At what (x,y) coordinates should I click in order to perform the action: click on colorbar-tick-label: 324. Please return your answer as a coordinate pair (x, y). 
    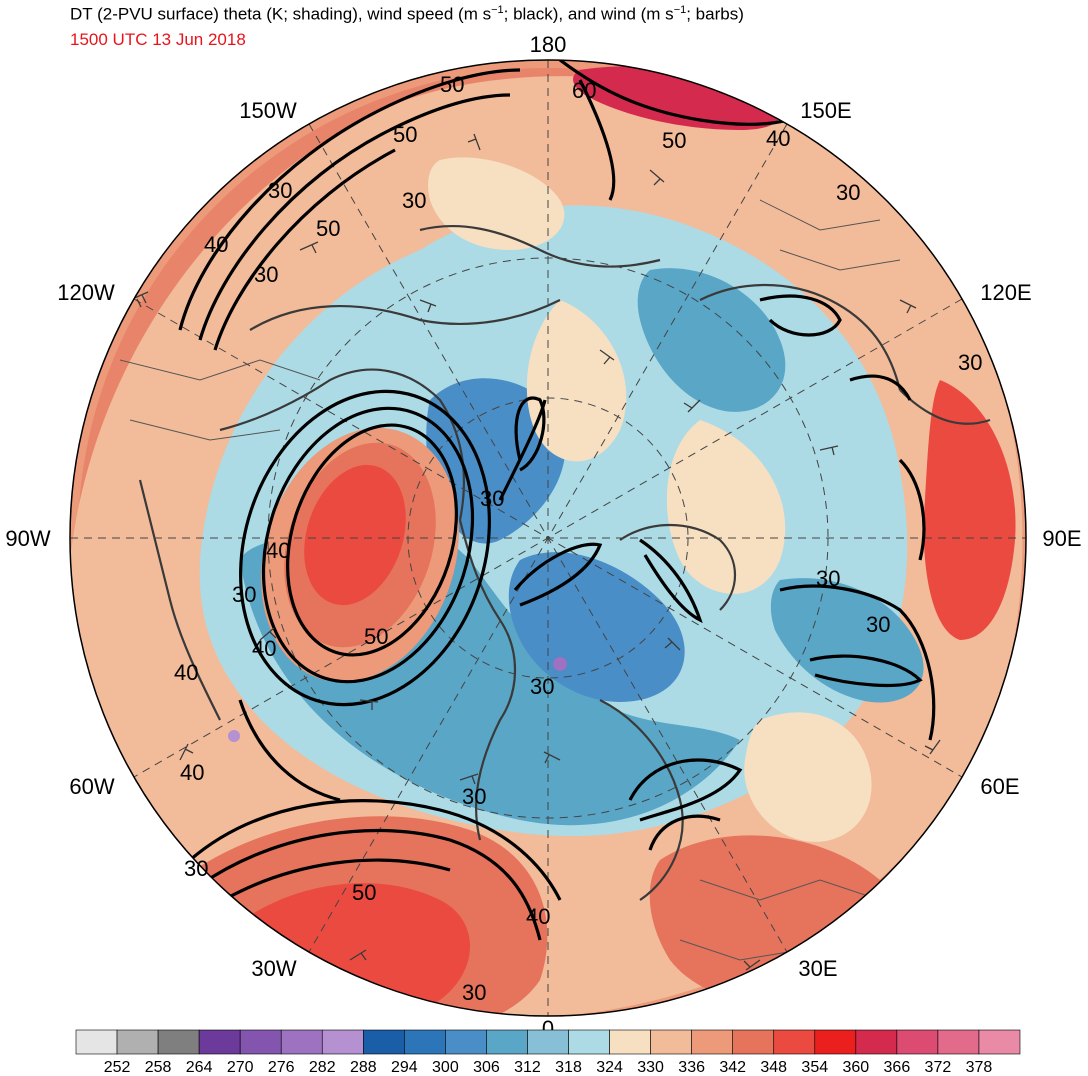
    Looking at the image, I should click on (609, 1067).